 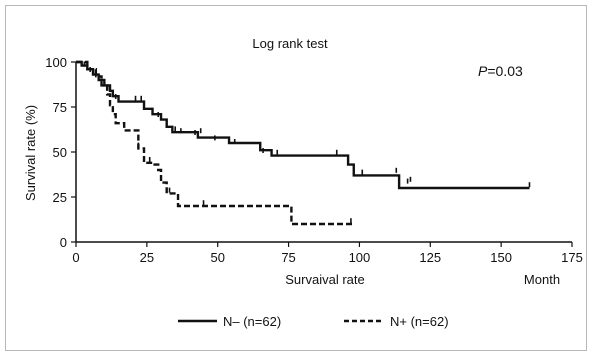 I want to click on x-tick-label: 75, so click(x=288, y=257).